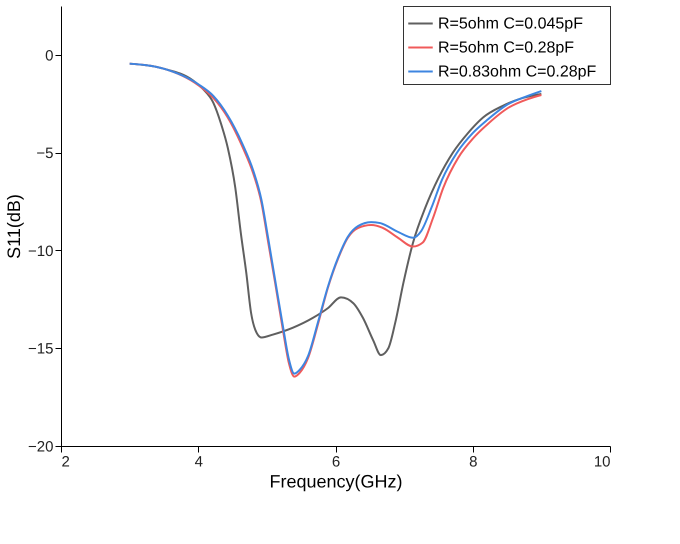 The height and width of the screenshot is (544, 680). Describe the element at coordinates (506, 48) in the screenshot. I see `legend-label: R=5ohm C=0.28pF` at that location.